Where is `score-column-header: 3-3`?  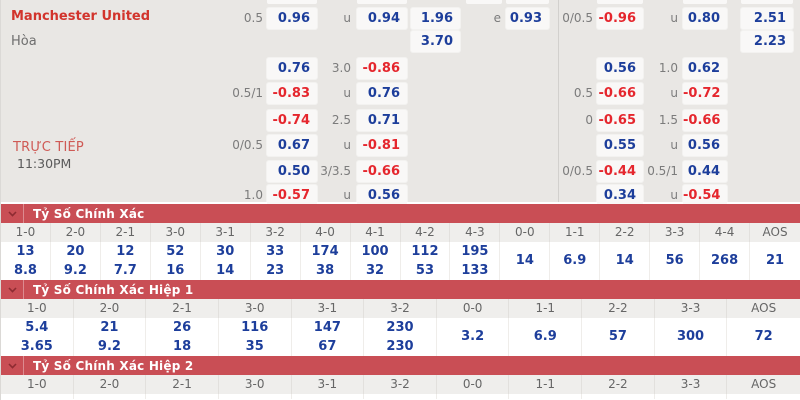 score-column-header: 3-3 is located at coordinates (691, 384).